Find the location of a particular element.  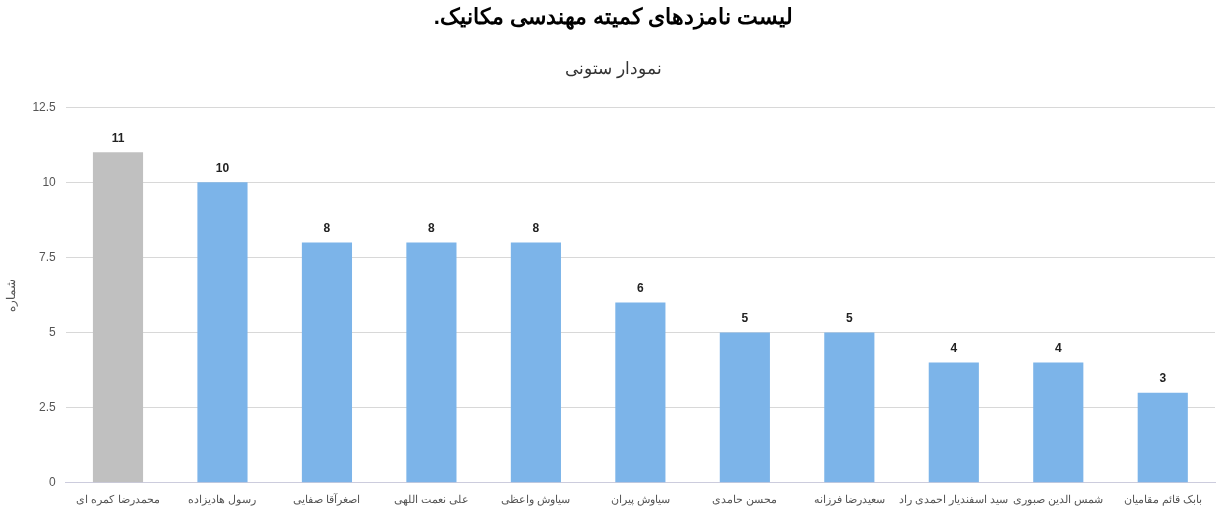

x-tick-label: سید اسفندیار احمدی راد is located at coordinates (954, 500).